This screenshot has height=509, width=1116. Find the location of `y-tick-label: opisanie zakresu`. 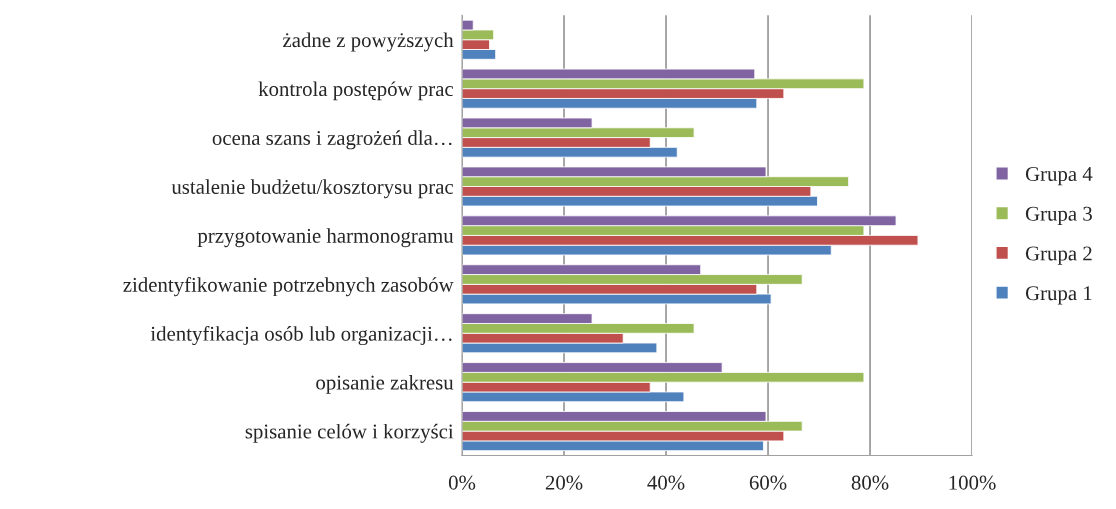

y-tick-label: opisanie zakresu is located at coordinates (385, 384).